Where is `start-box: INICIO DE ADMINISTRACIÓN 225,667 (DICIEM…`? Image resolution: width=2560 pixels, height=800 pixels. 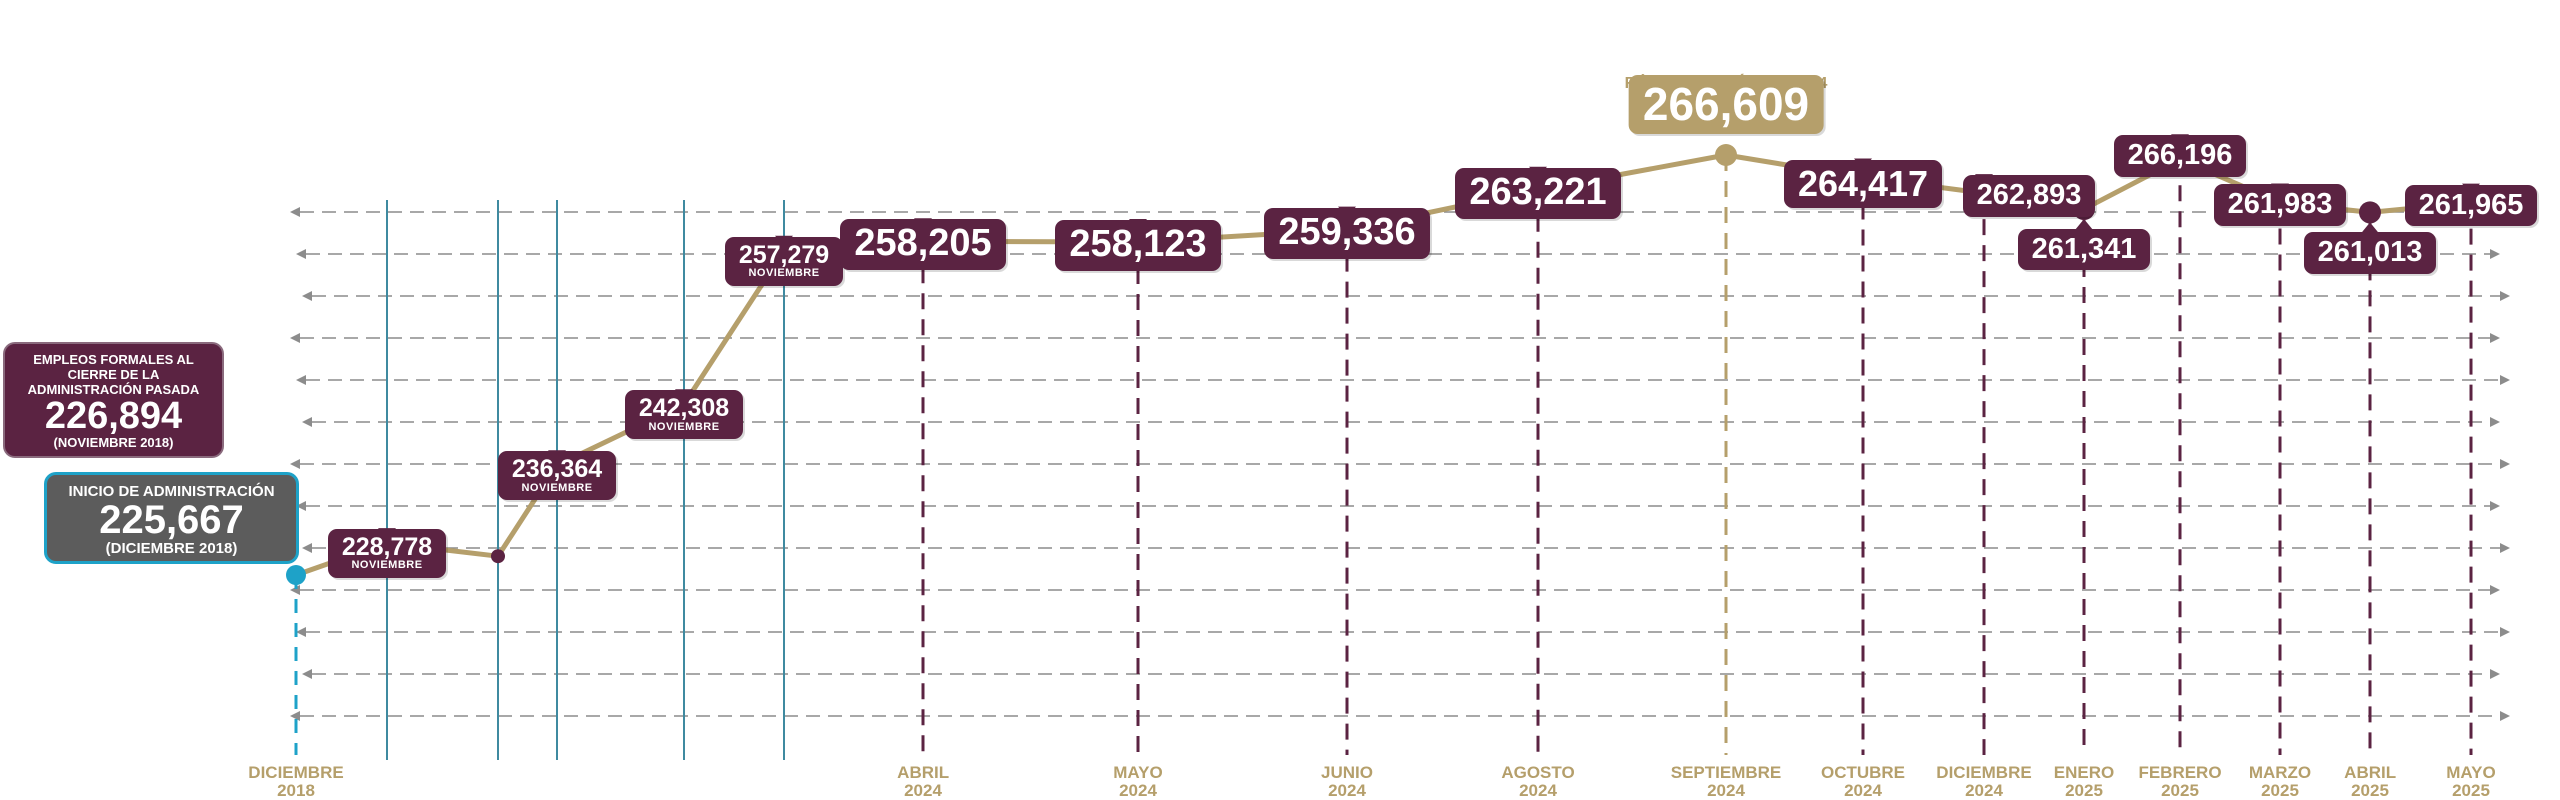 start-box: INICIO DE ADMINISTRACIÓN 225,667 (DICIEM… is located at coordinates (171, 518).